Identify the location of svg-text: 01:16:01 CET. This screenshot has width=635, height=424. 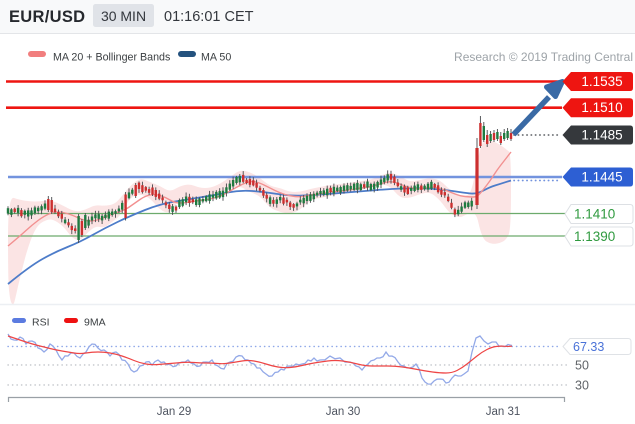
(209, 17).